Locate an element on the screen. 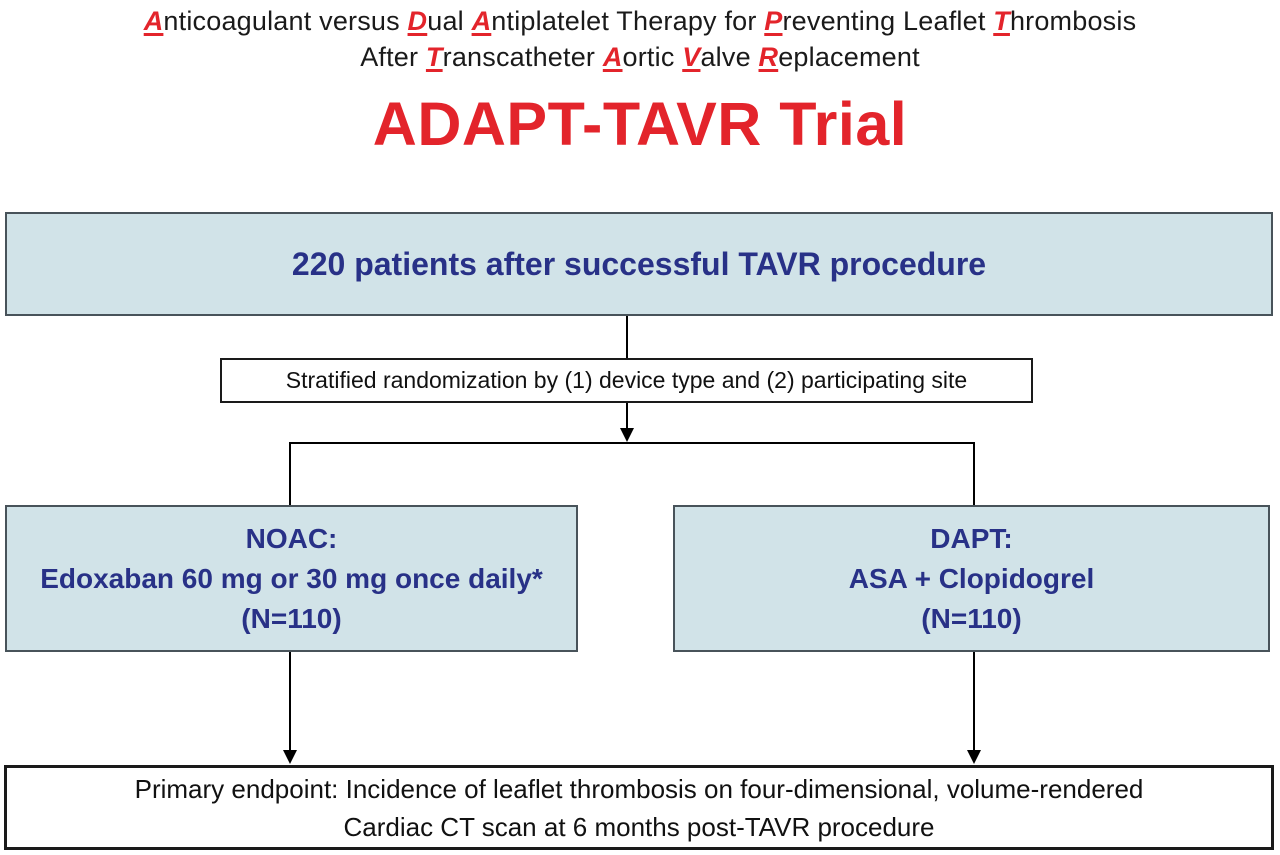 The height and width of the screenshot is (855, 1280). dapt-arm-line2: ASA + Clopidogrel is located at coordinates (971, 578).